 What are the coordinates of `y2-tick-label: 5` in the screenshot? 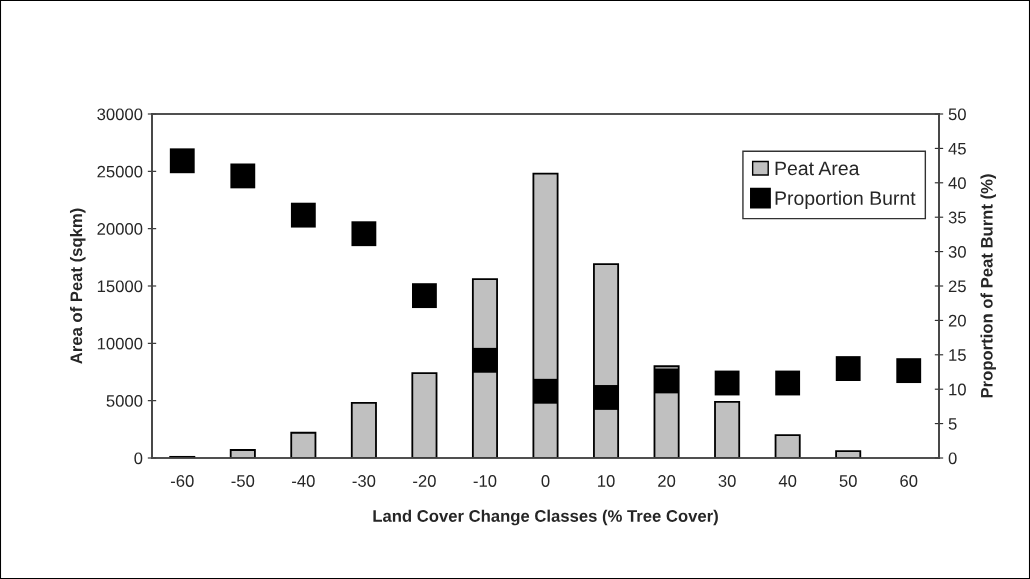 It's located at (952, 424).